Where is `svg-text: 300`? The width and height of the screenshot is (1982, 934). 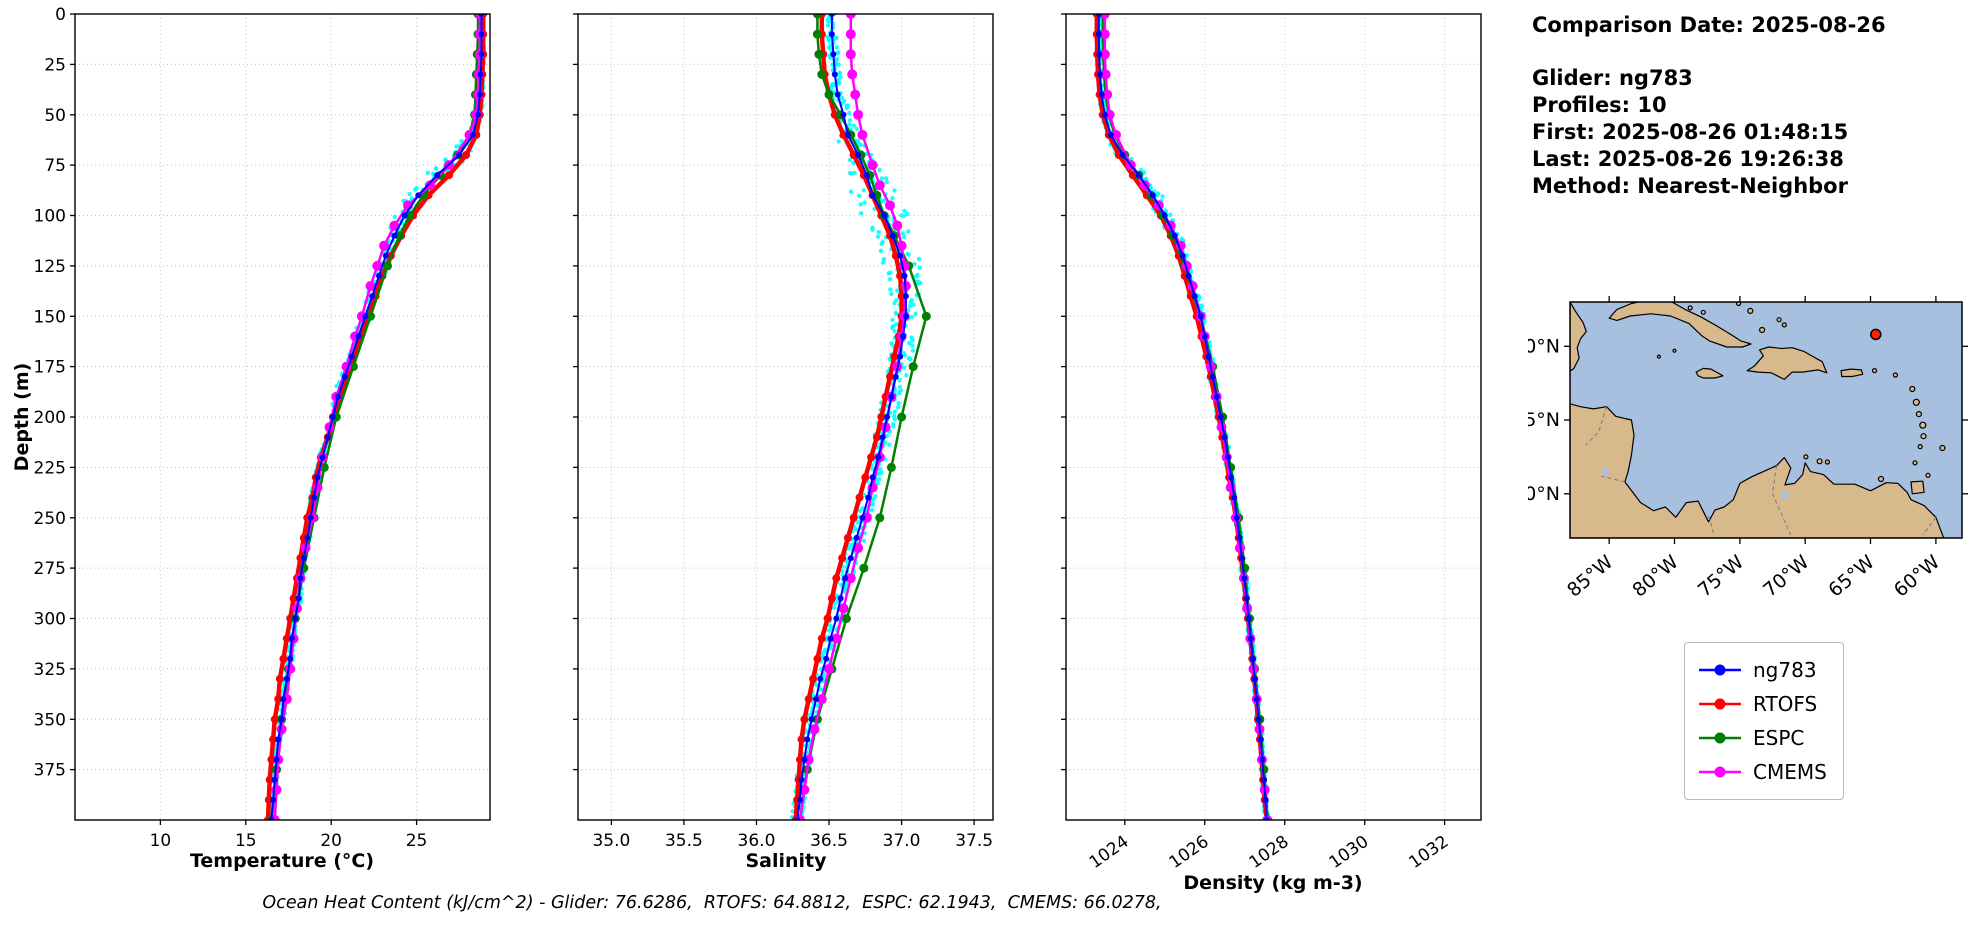 svg-text: 300 is located at coordinates (50, 620).